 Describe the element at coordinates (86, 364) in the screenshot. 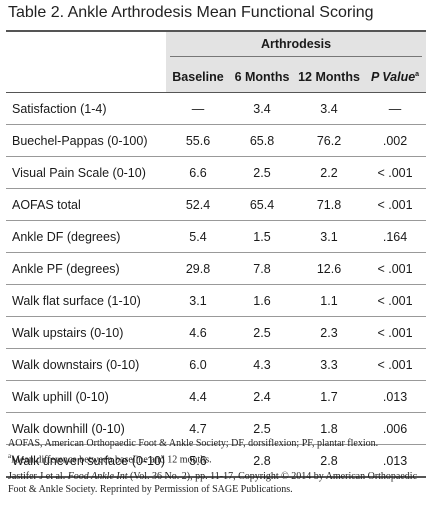

I see `row-label: Walk downstairs (0-10)` at that location.